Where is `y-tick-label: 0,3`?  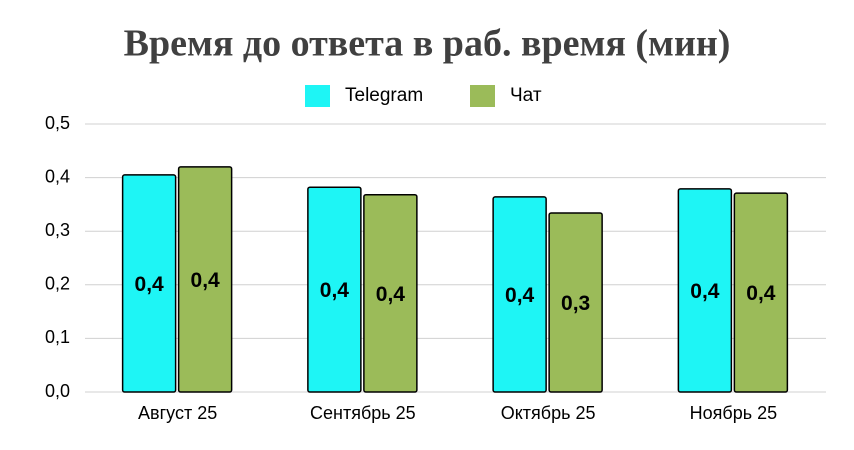
y-tick-label: 0,3 is located at coordinates (57, 230).